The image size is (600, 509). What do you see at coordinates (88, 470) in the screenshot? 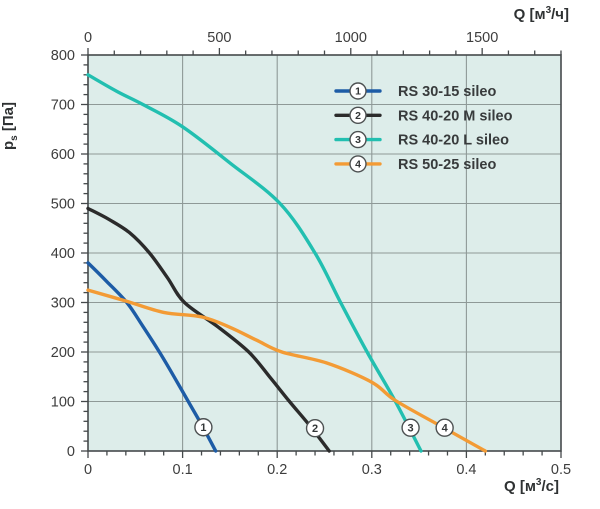
I see `bottom-tick-label: 0` at bounding box center [88, 470].